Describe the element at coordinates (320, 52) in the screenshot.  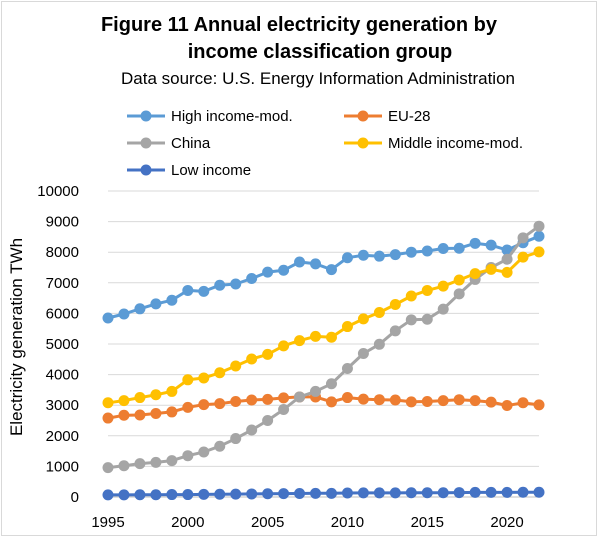
I see `chart-title-line-2: income classification group` at that location.